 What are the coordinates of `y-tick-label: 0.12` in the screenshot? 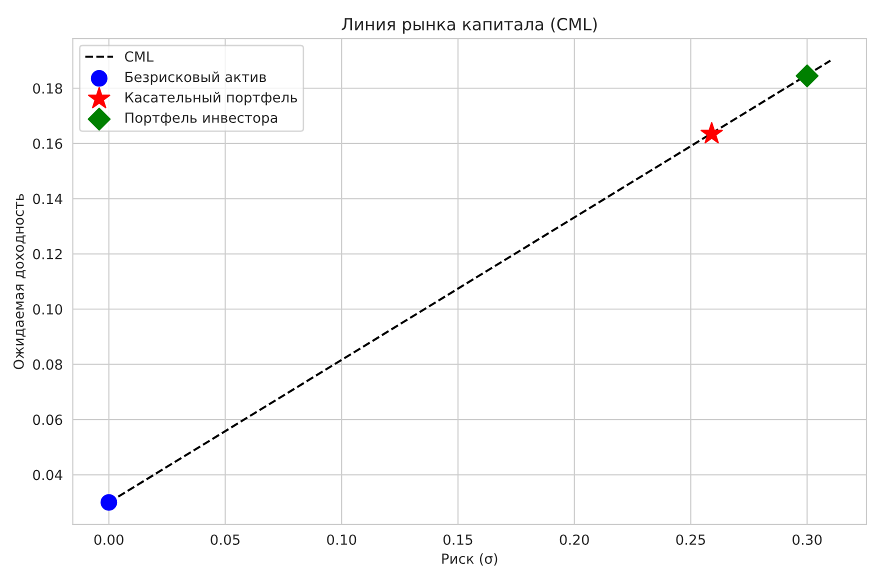 It's located at (47, 254).